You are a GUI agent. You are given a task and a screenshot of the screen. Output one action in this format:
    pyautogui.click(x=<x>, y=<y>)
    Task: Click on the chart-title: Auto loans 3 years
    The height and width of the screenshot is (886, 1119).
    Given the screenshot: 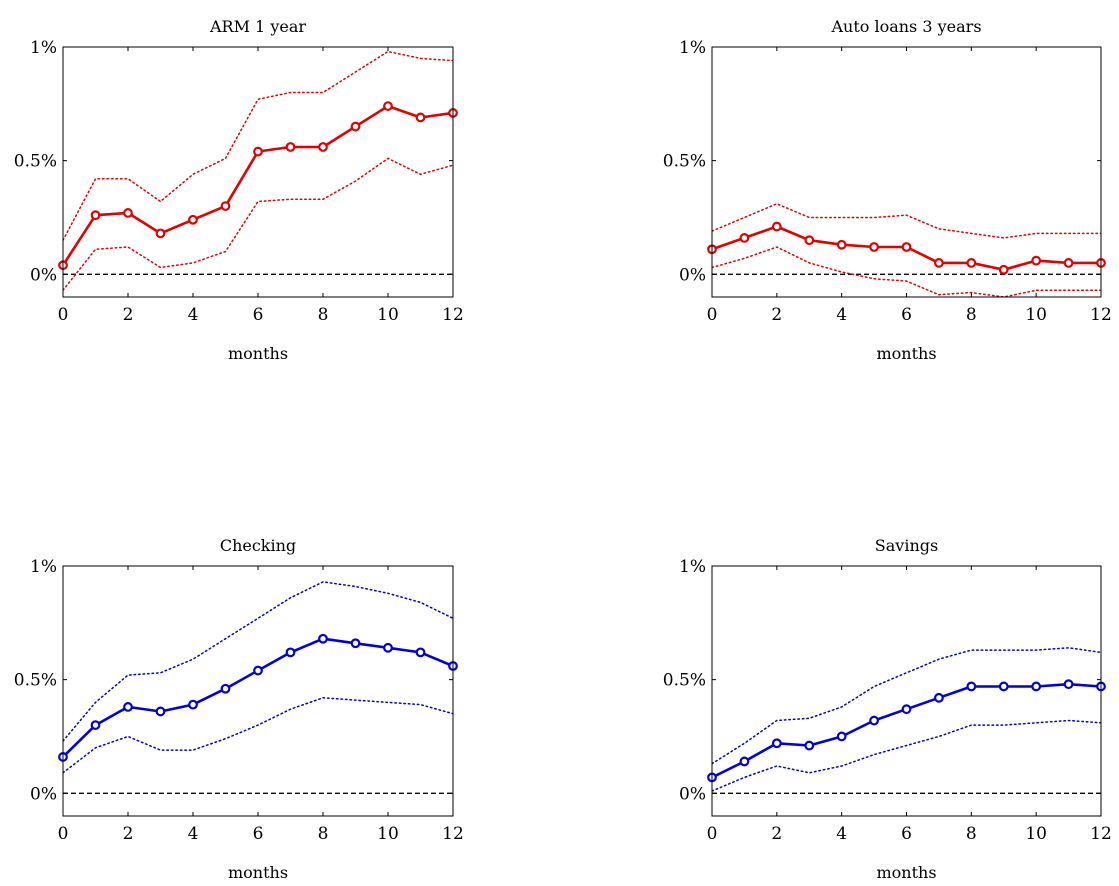 What is the action you would take?
    pyautogui.click(x=905, y=26)
    